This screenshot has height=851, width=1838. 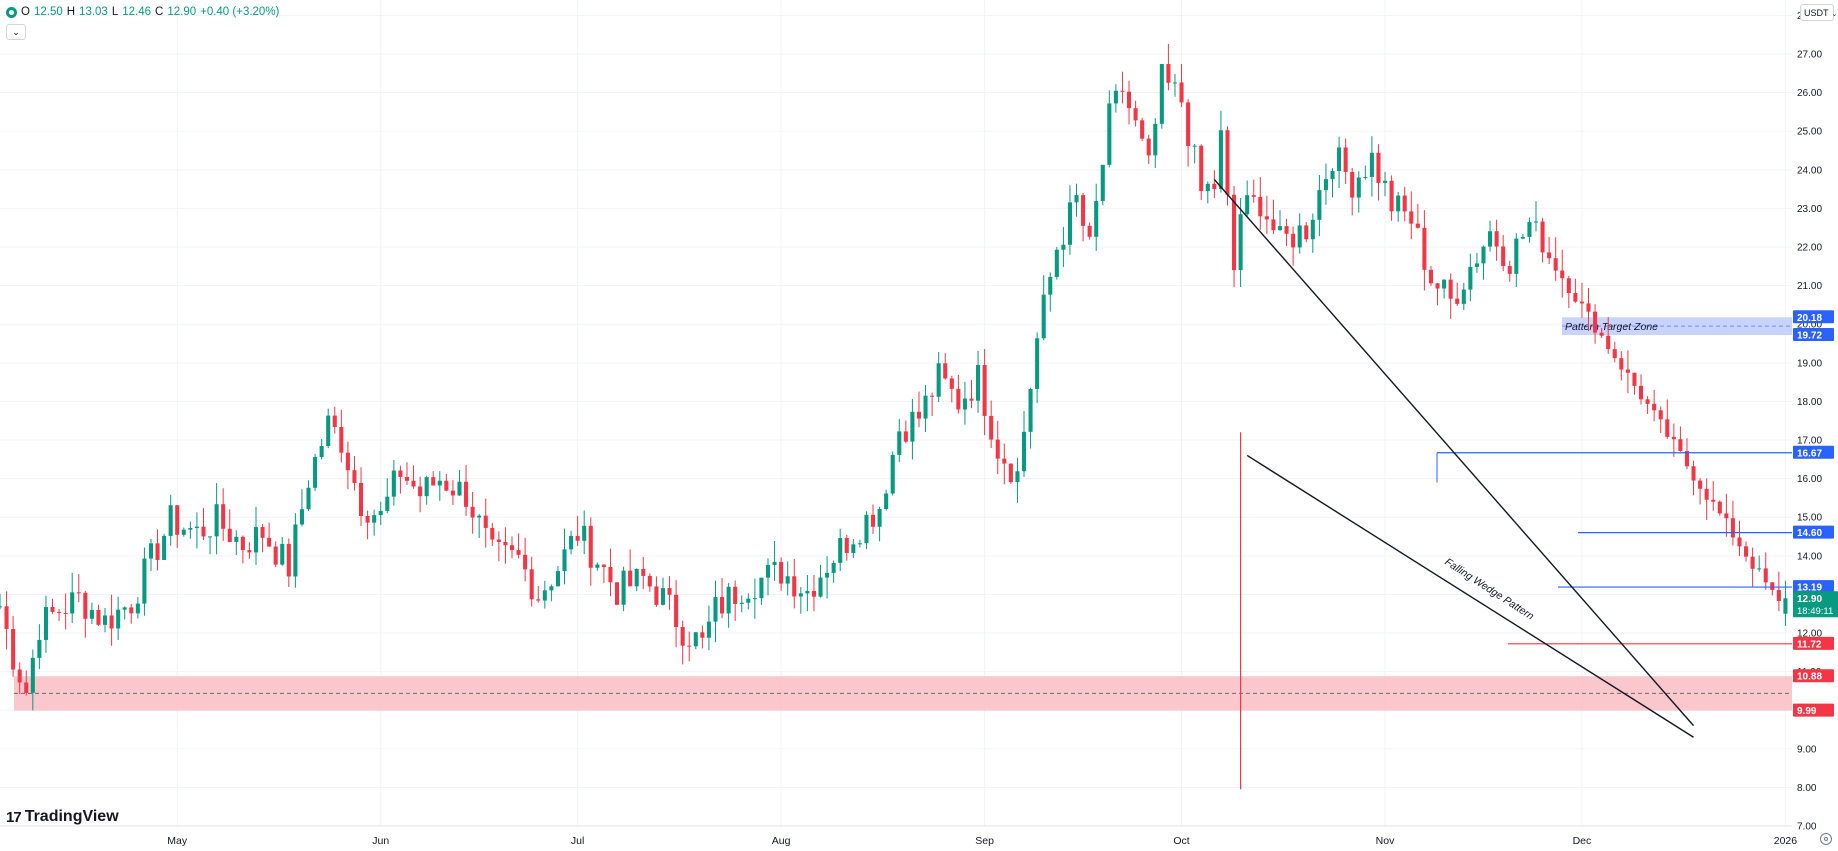 I want to click on y-tick-label: 14.00, so click(x=1809, y=556).